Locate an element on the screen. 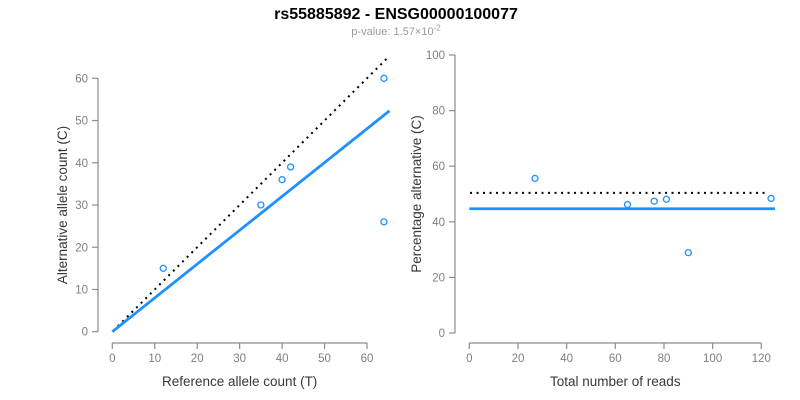  y-tick-label: 30 is located at coordinates (81, 206).